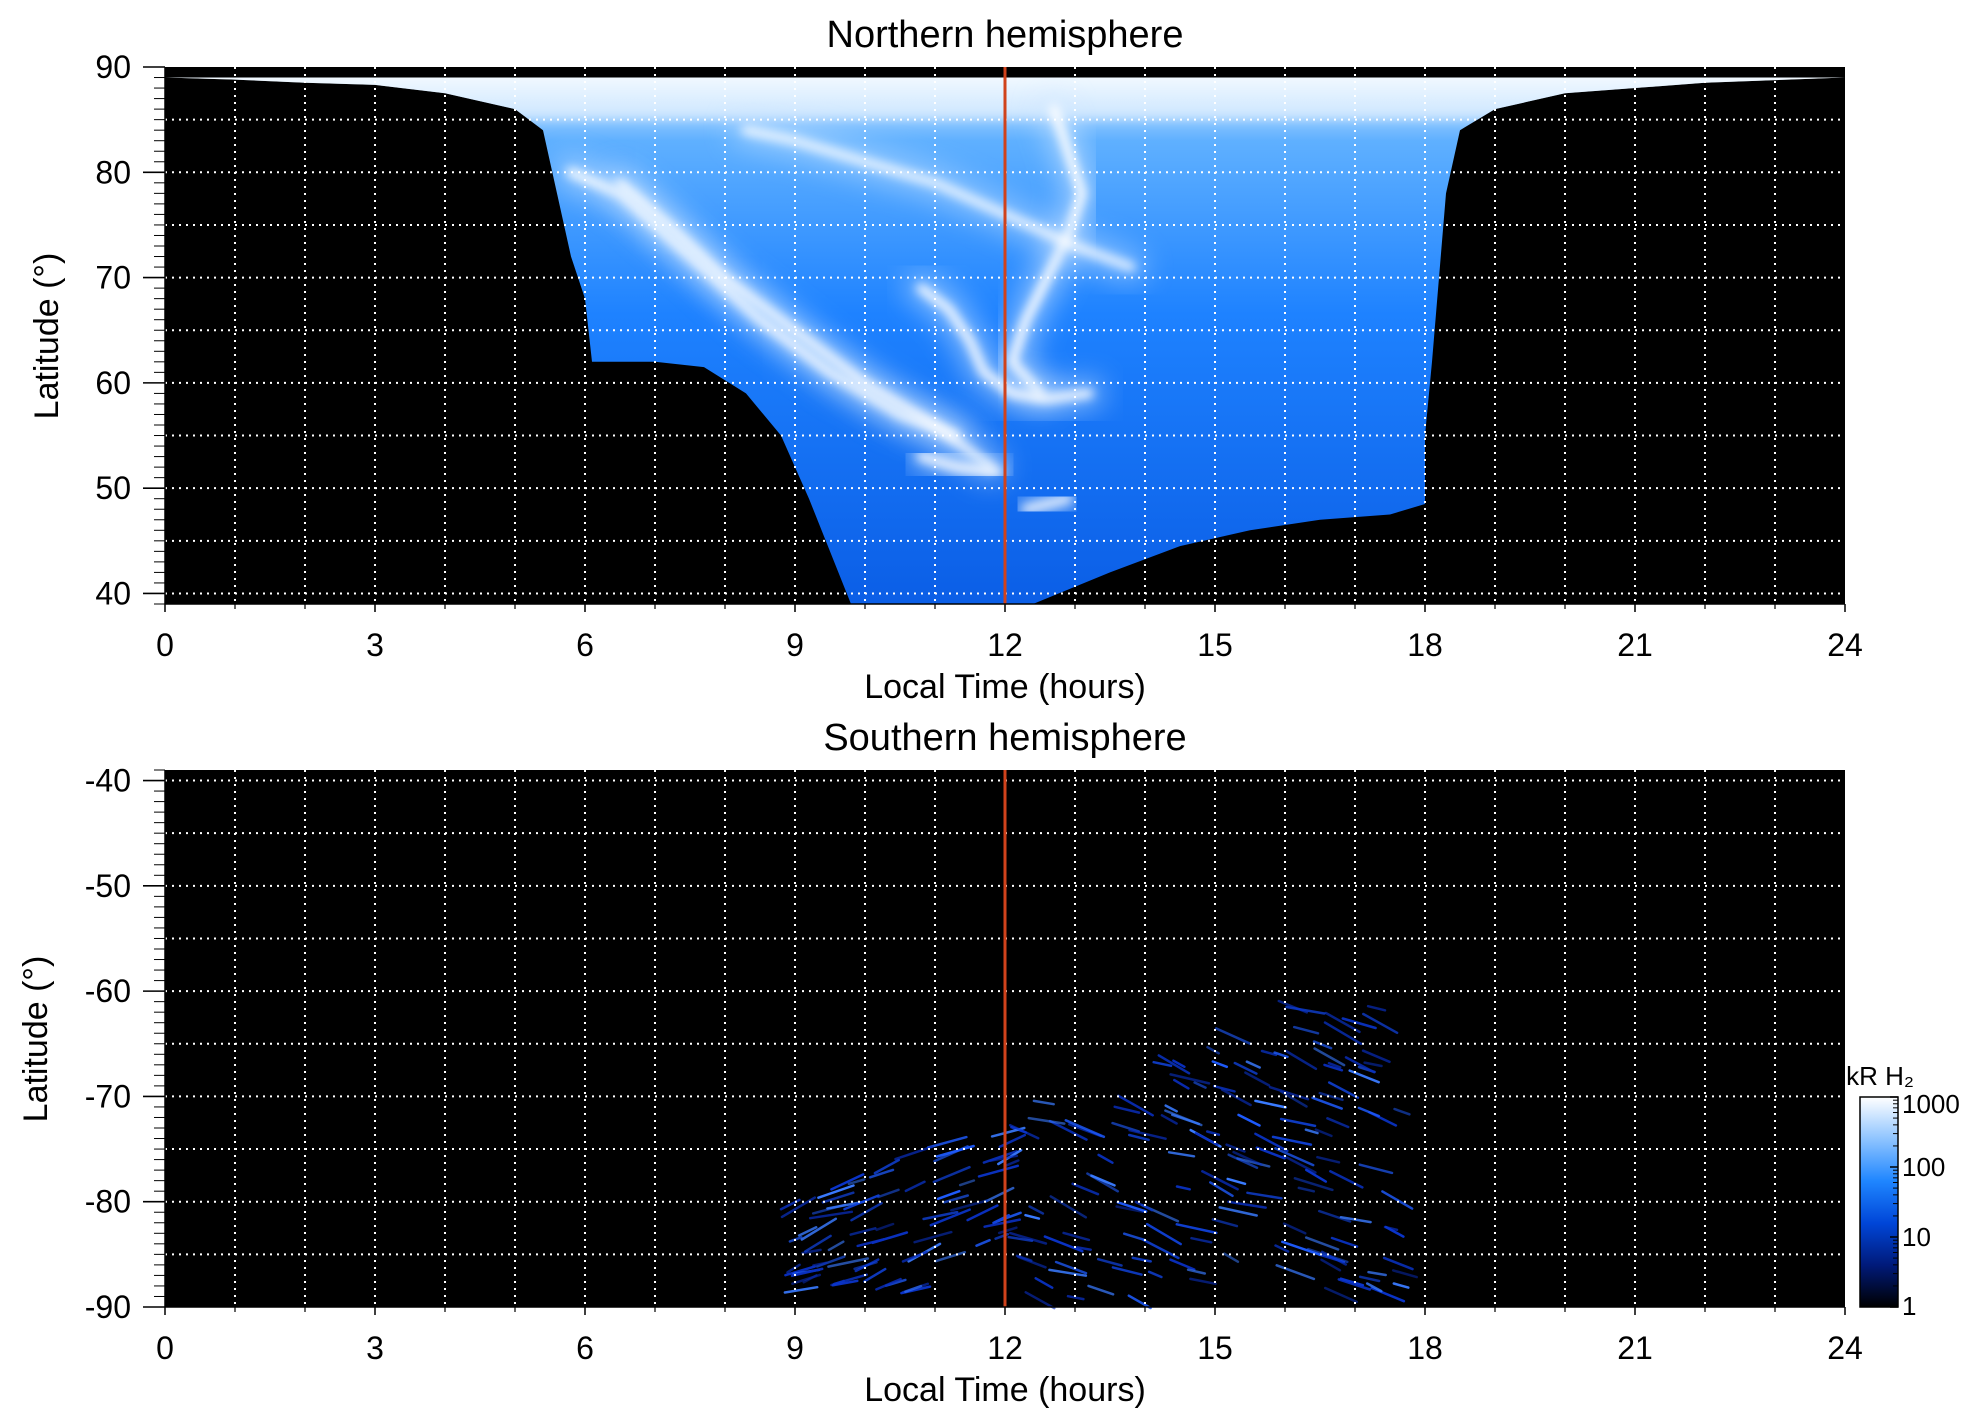  Describe the element at coordinates (113, 488) in the screenshot. I see `y-tick-label: 50` at that location.